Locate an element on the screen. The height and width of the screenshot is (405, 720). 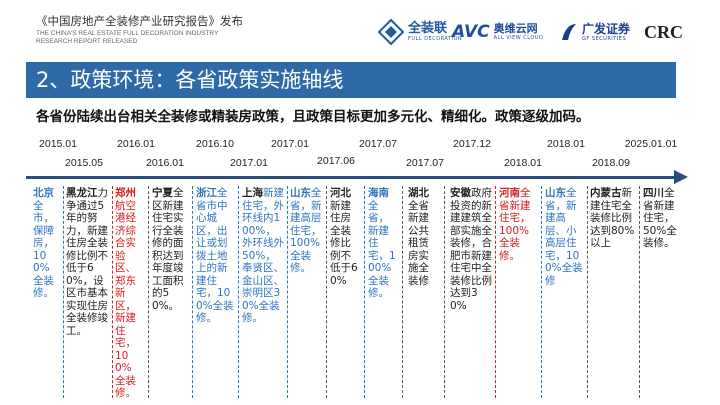
policy-text: 新建住宅全装修比例达到80%以上 is located at coordinates (612, 218).